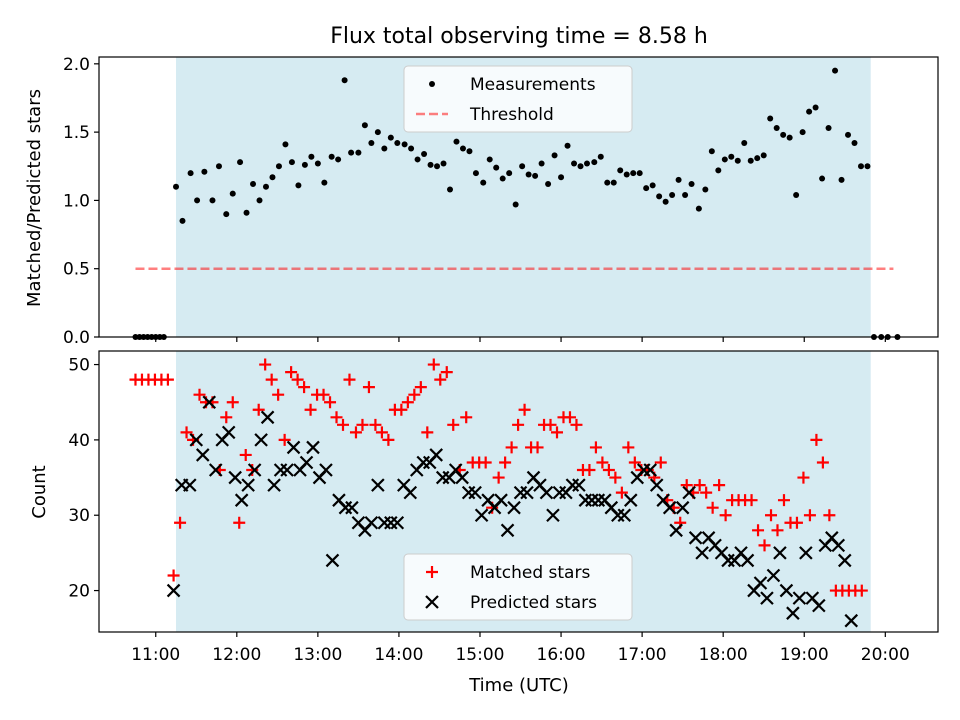 This screenshot has height=720, width=960. I want to click on x-axis-label: Time (UTC), so click(518, 685).